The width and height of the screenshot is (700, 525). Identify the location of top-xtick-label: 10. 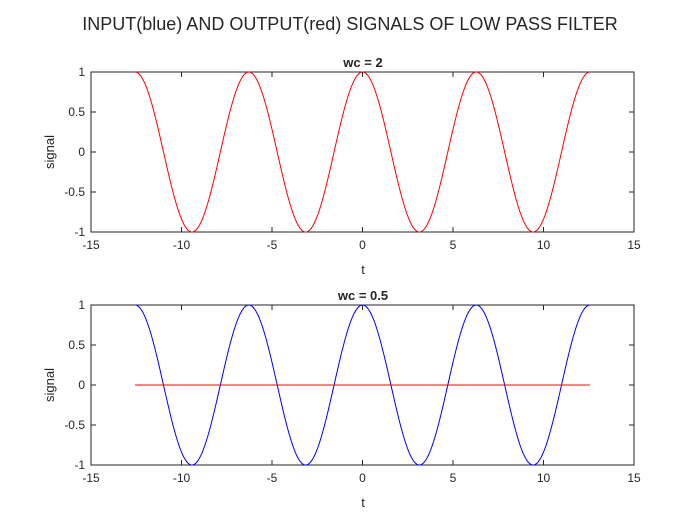
(544, 245).